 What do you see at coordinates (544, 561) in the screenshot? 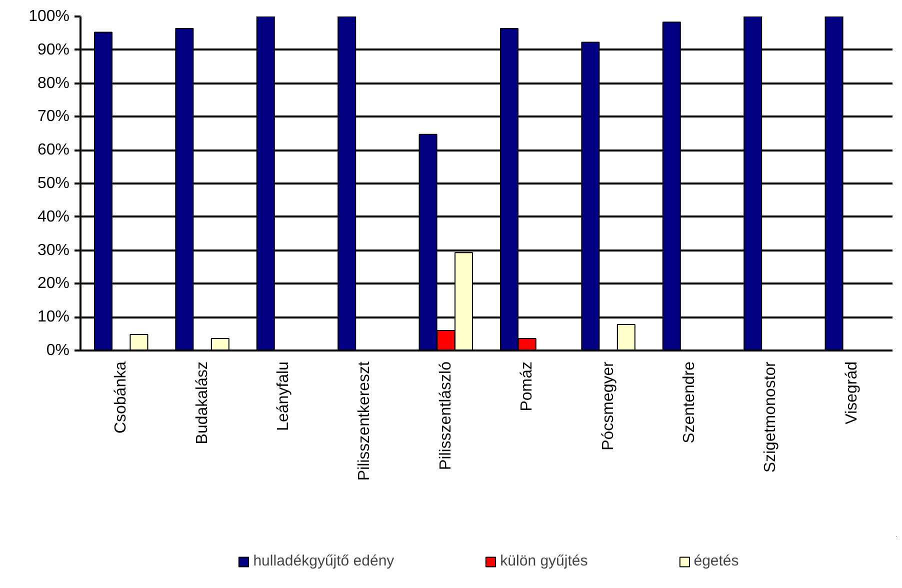
I see `legend-label: külön gyűjtés` at bounding box center [544, 561].